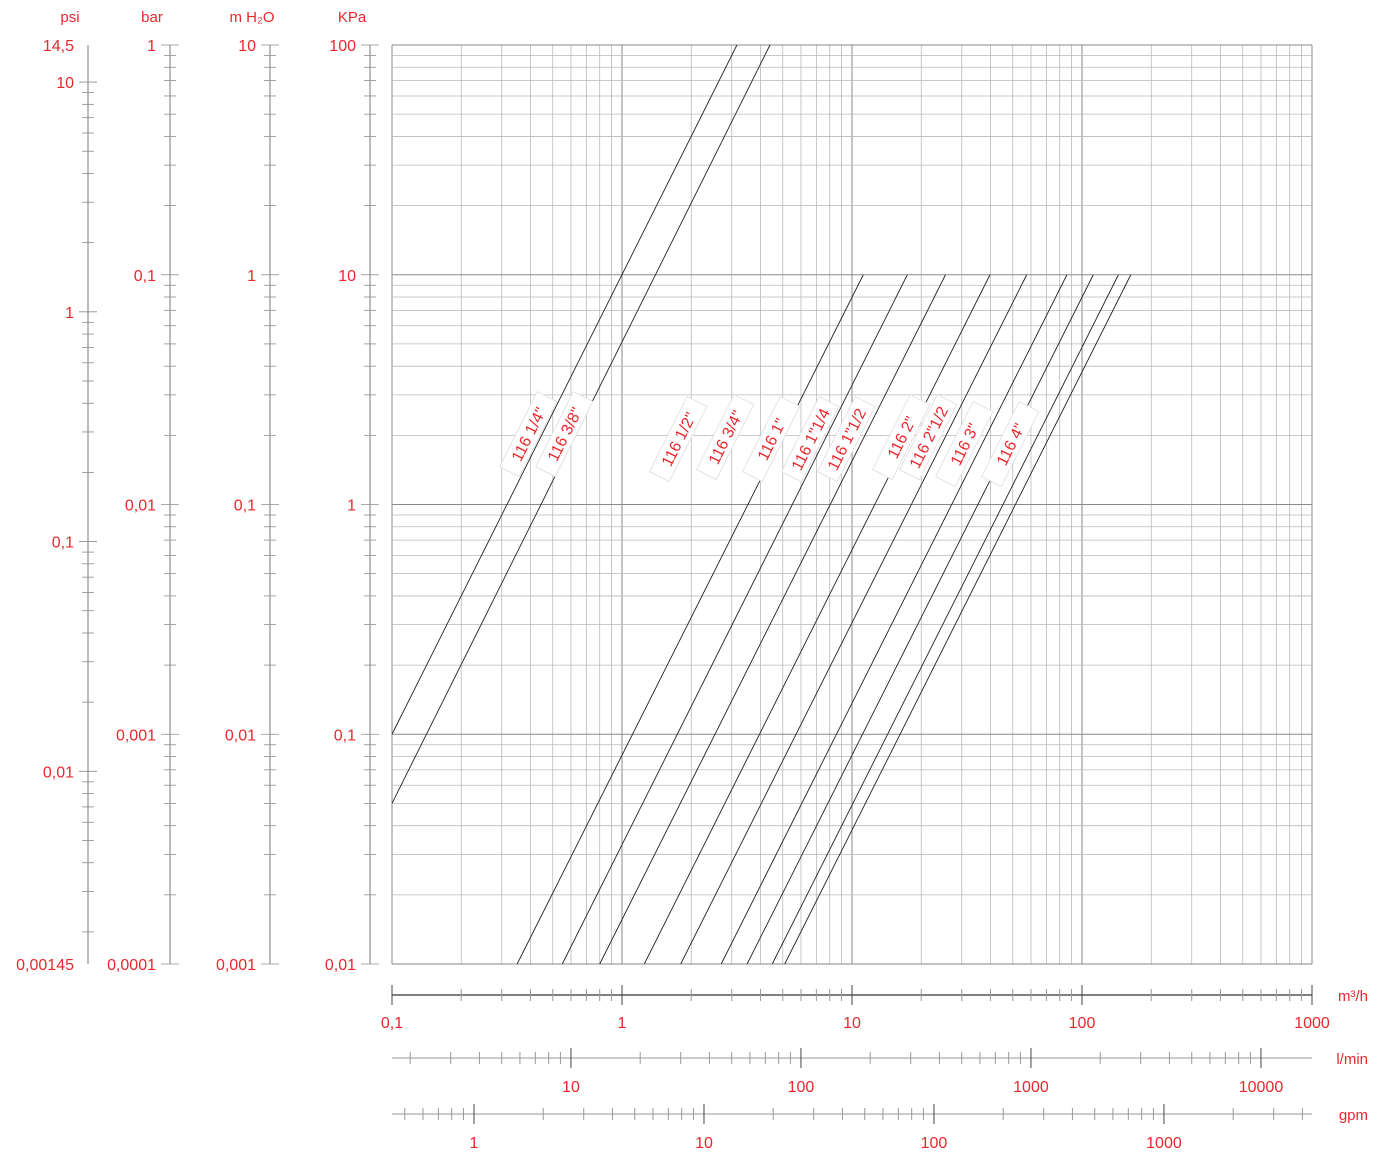  What do you see at coordinates (1353, 1115) in the screenshot?
I see `axis-unit-label: gpm` at bounding box center [1353, 1115].